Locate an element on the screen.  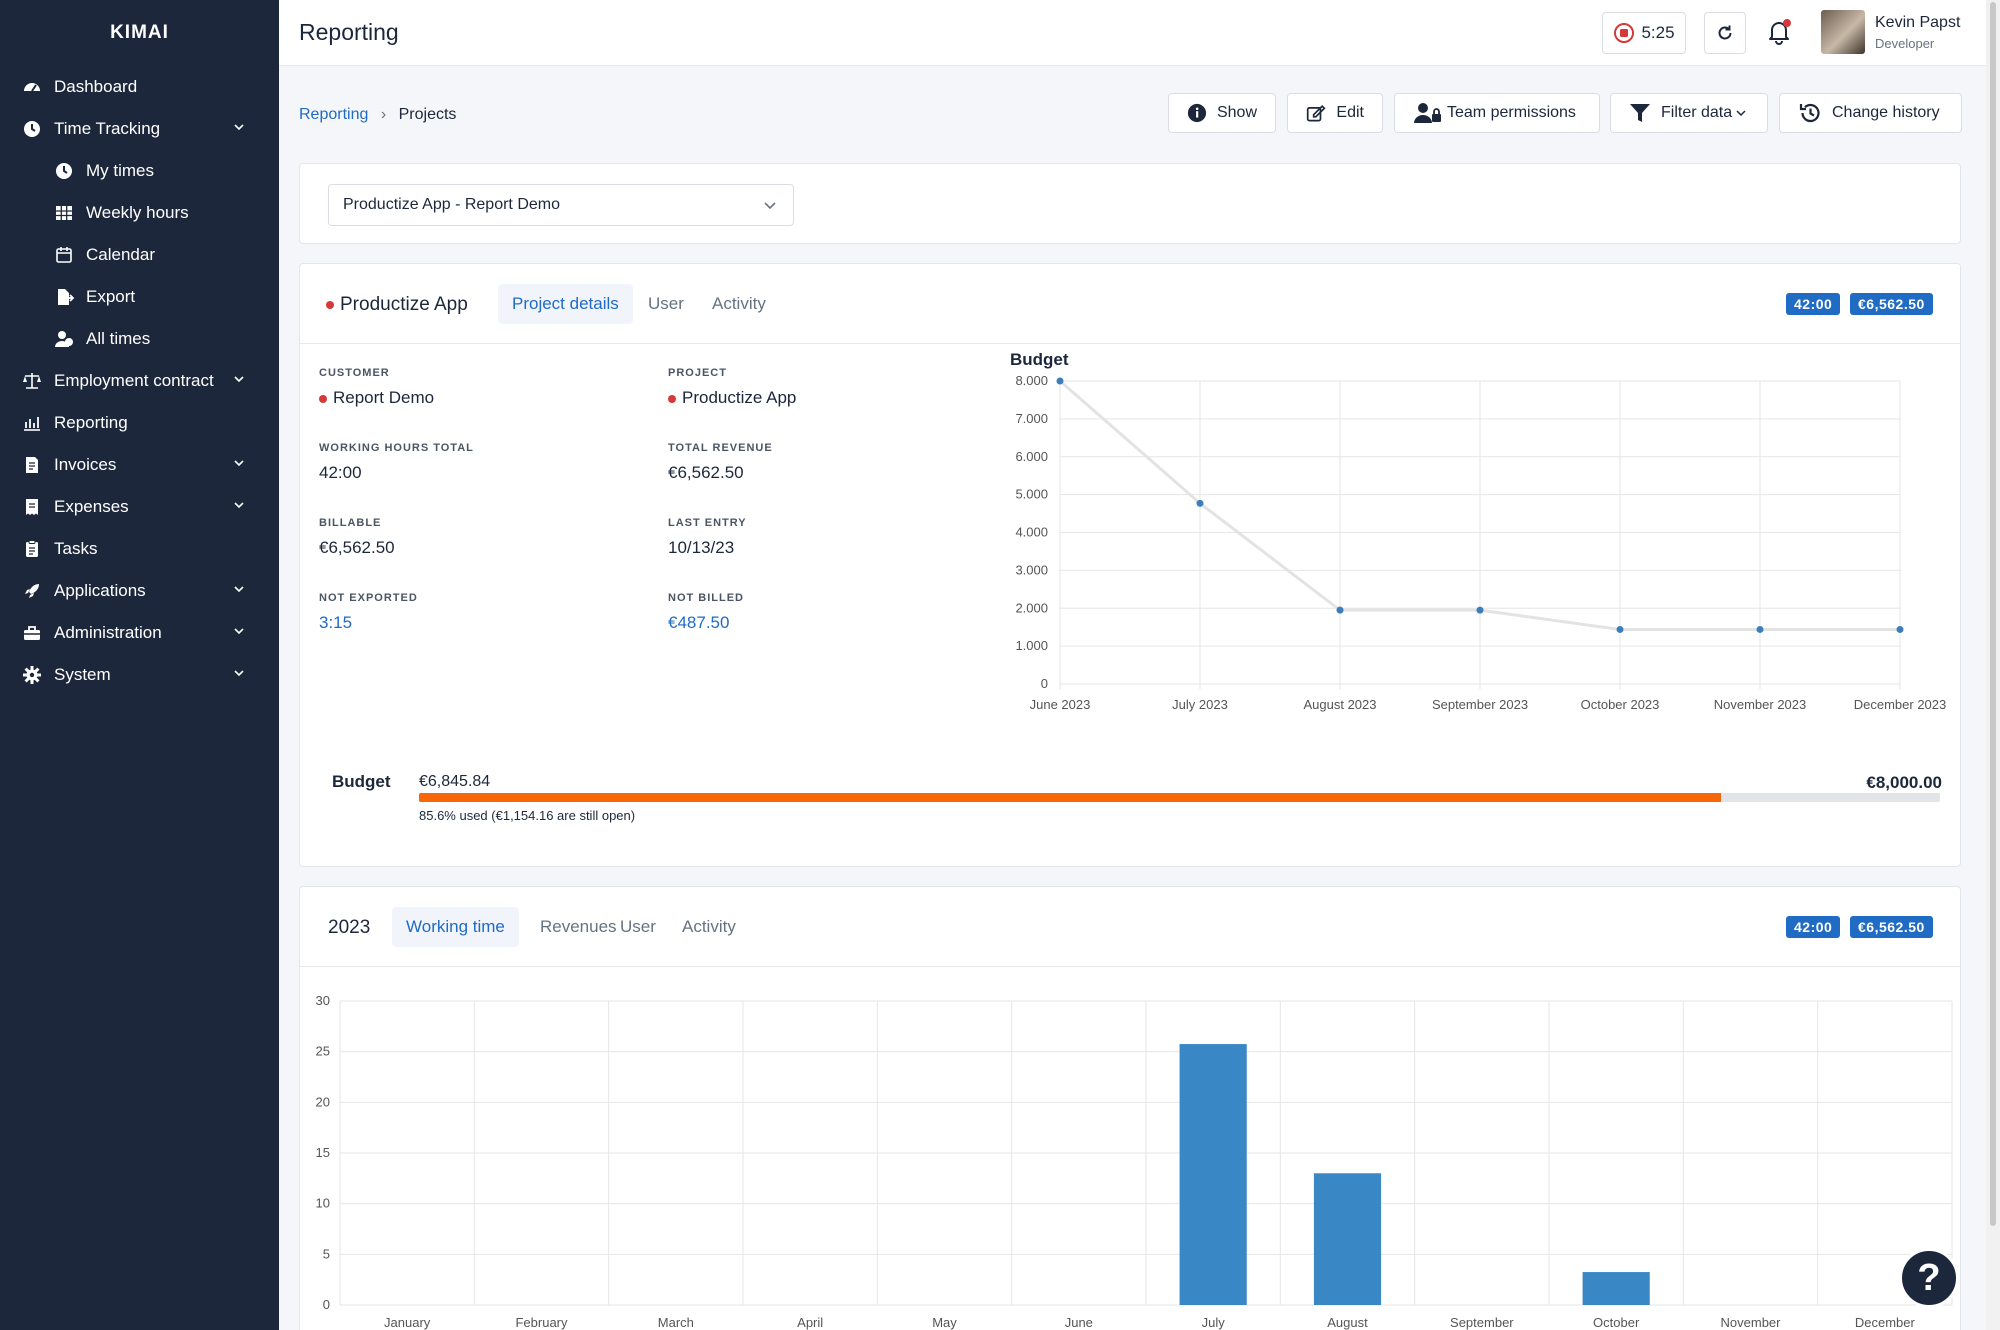
x-tick-label: August is located at coordinates (1347, 1322).